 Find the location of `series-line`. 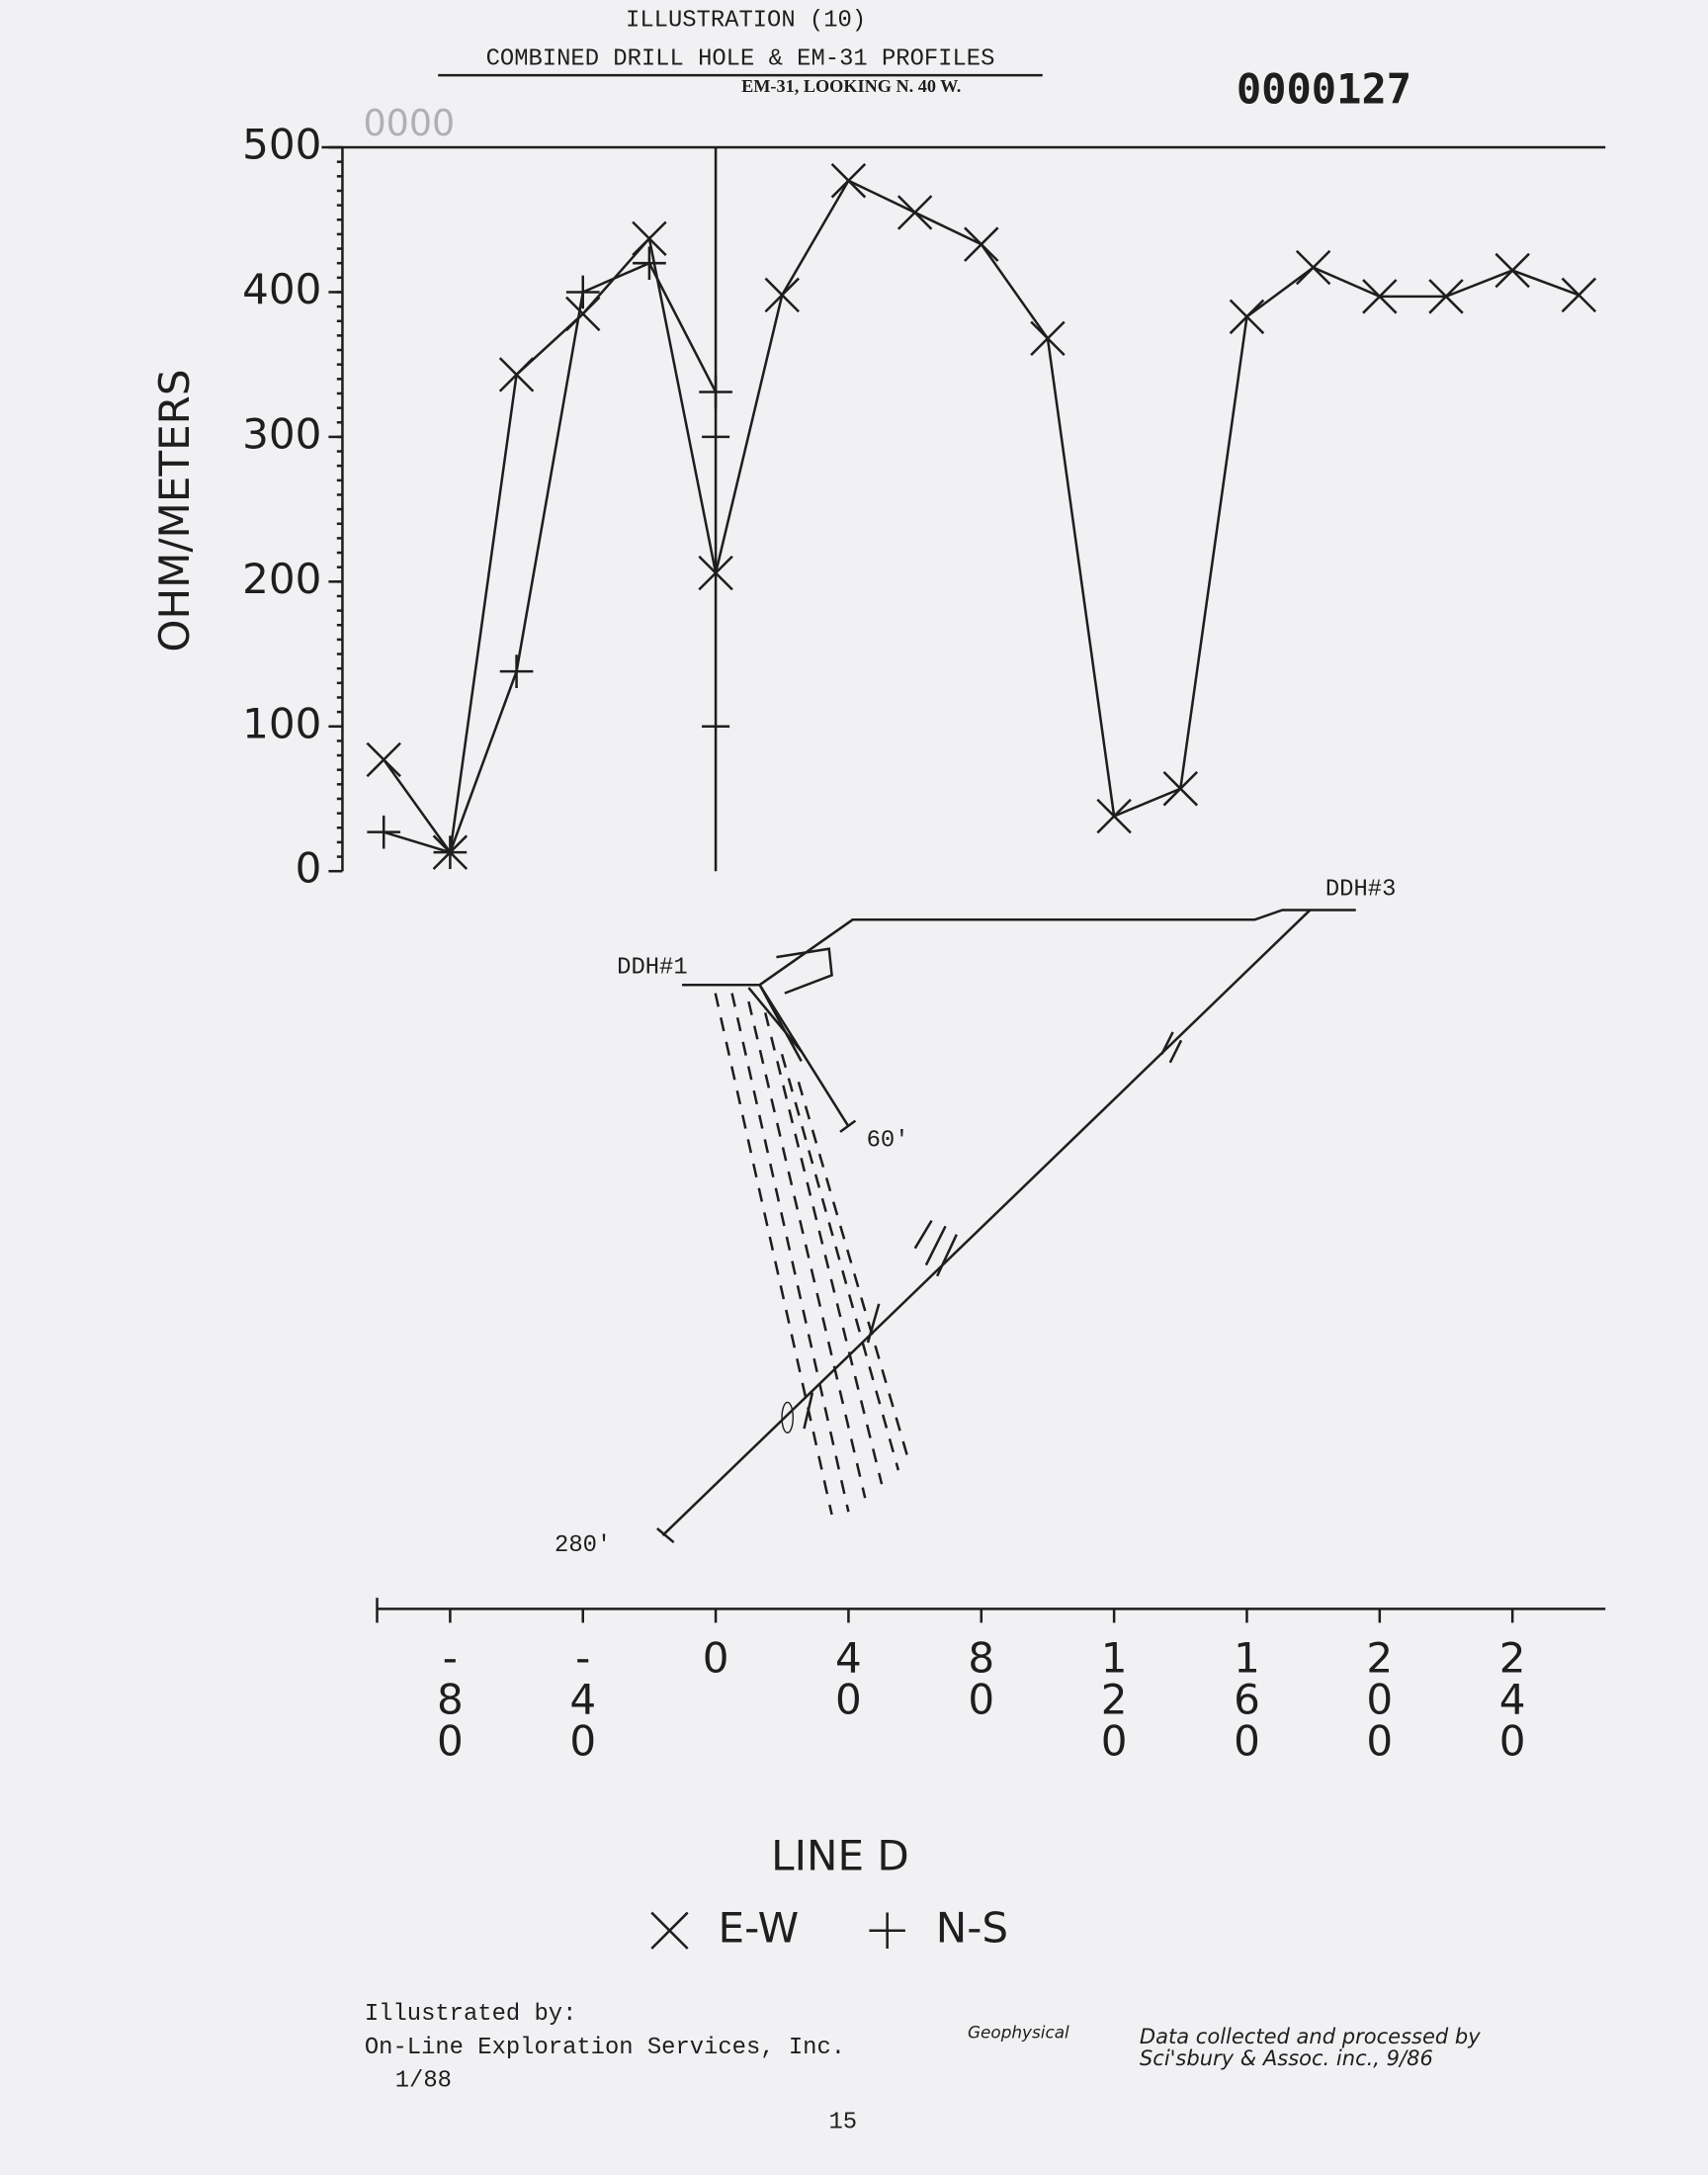

series-line is located at coordinates (550, 557).